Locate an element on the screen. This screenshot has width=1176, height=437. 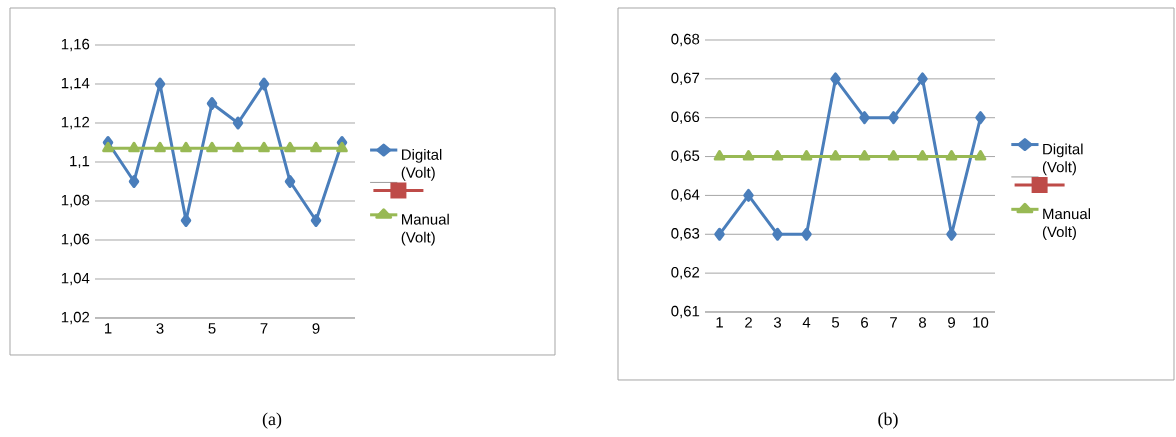
y-tick-label: 0,66 is located at coordinates (685, 117).